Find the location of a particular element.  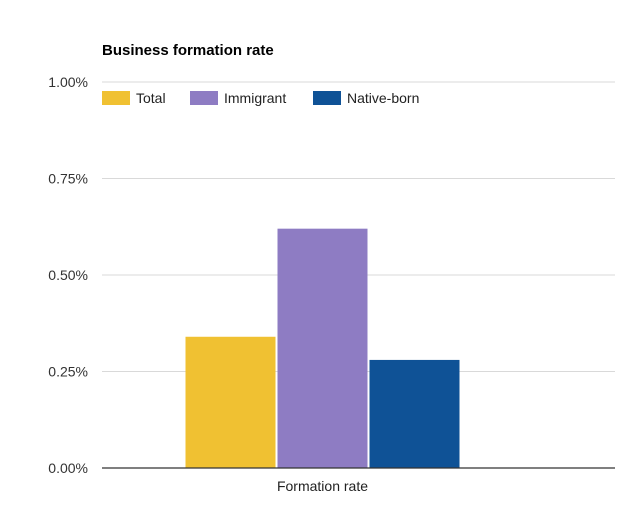

legend-swatch-native-born is located at coordinates (327, 98).